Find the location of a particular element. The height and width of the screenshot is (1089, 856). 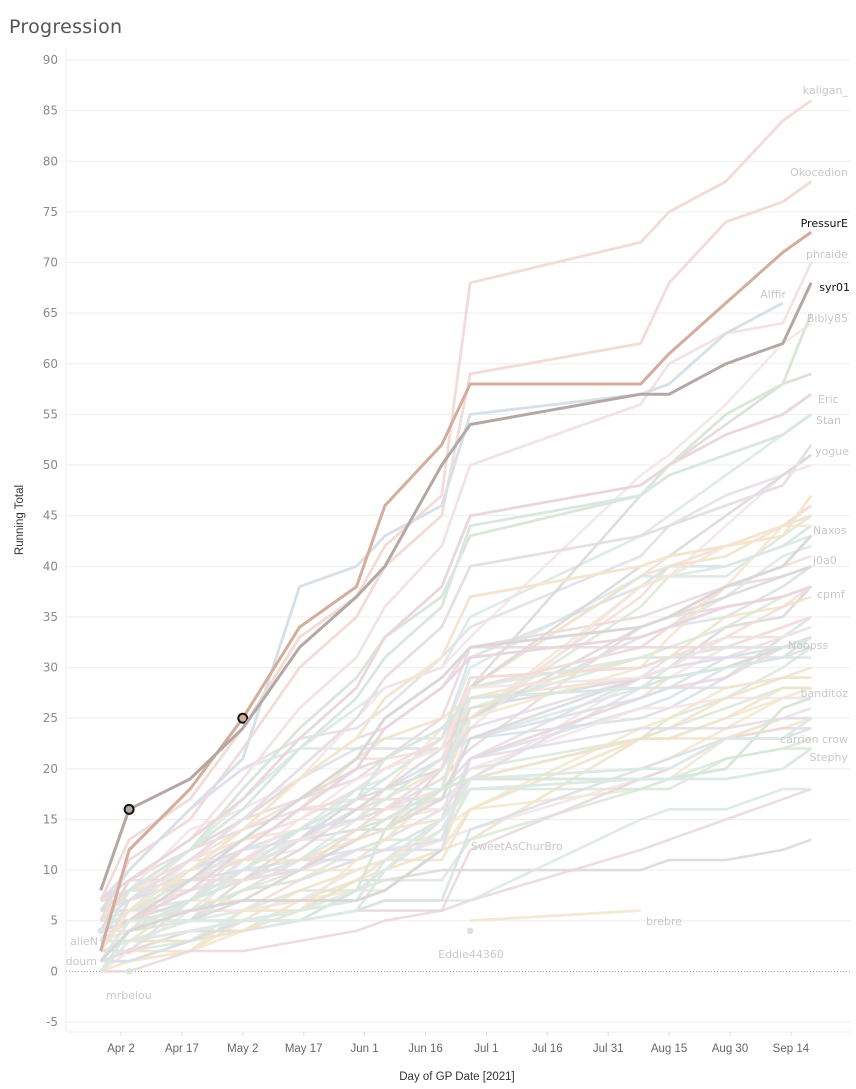

y-tick-label: 65 is located at coordinates (50, 313).